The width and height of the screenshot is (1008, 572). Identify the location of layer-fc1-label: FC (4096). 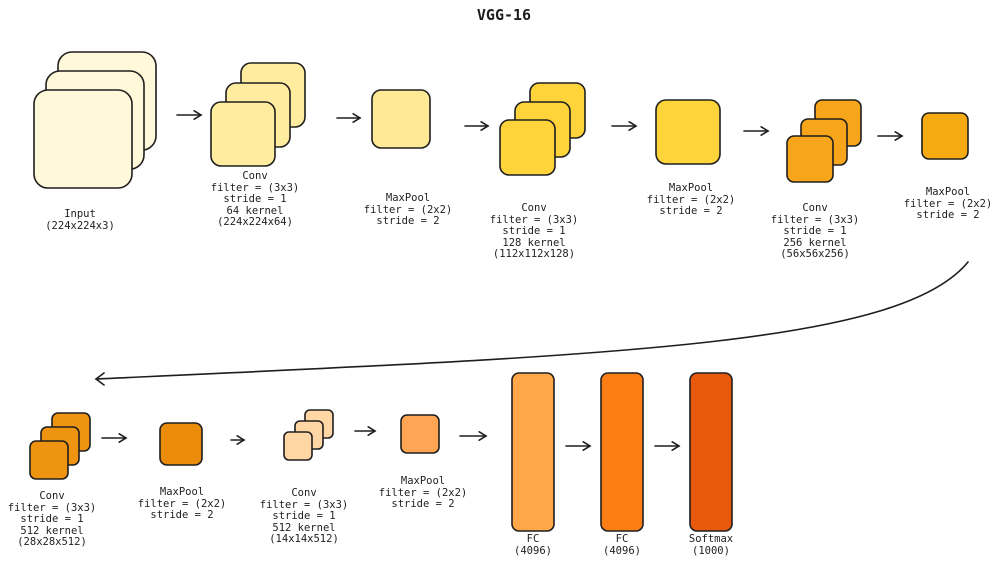
(533, 545).